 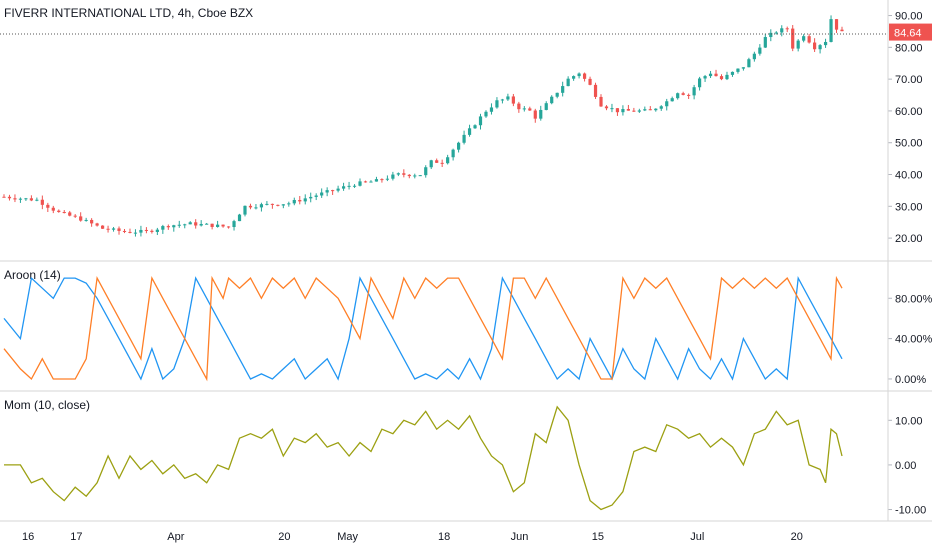 I want to click on y-tick-label: 0.00, so click(x=905, y=466).